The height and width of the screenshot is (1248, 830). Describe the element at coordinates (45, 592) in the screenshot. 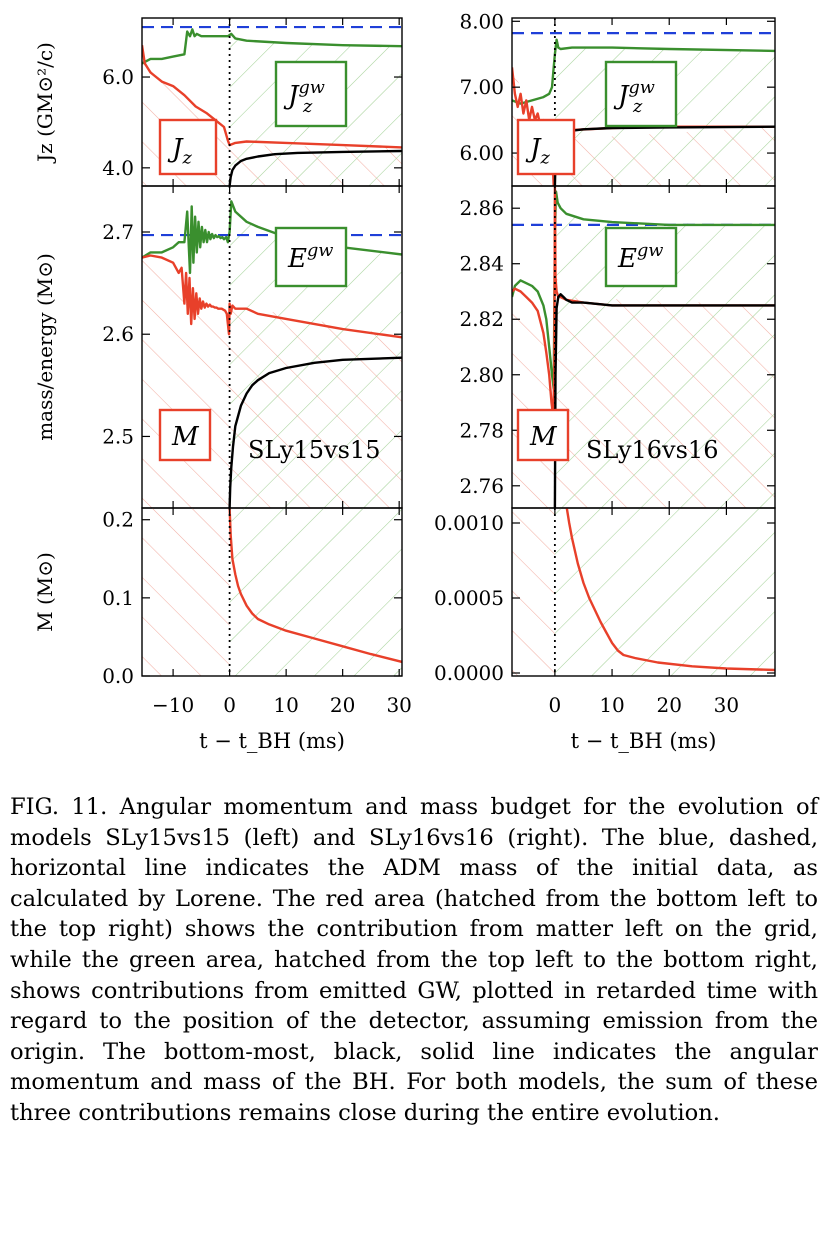

I see `y-axis-label: M (M⊙)` at that location.